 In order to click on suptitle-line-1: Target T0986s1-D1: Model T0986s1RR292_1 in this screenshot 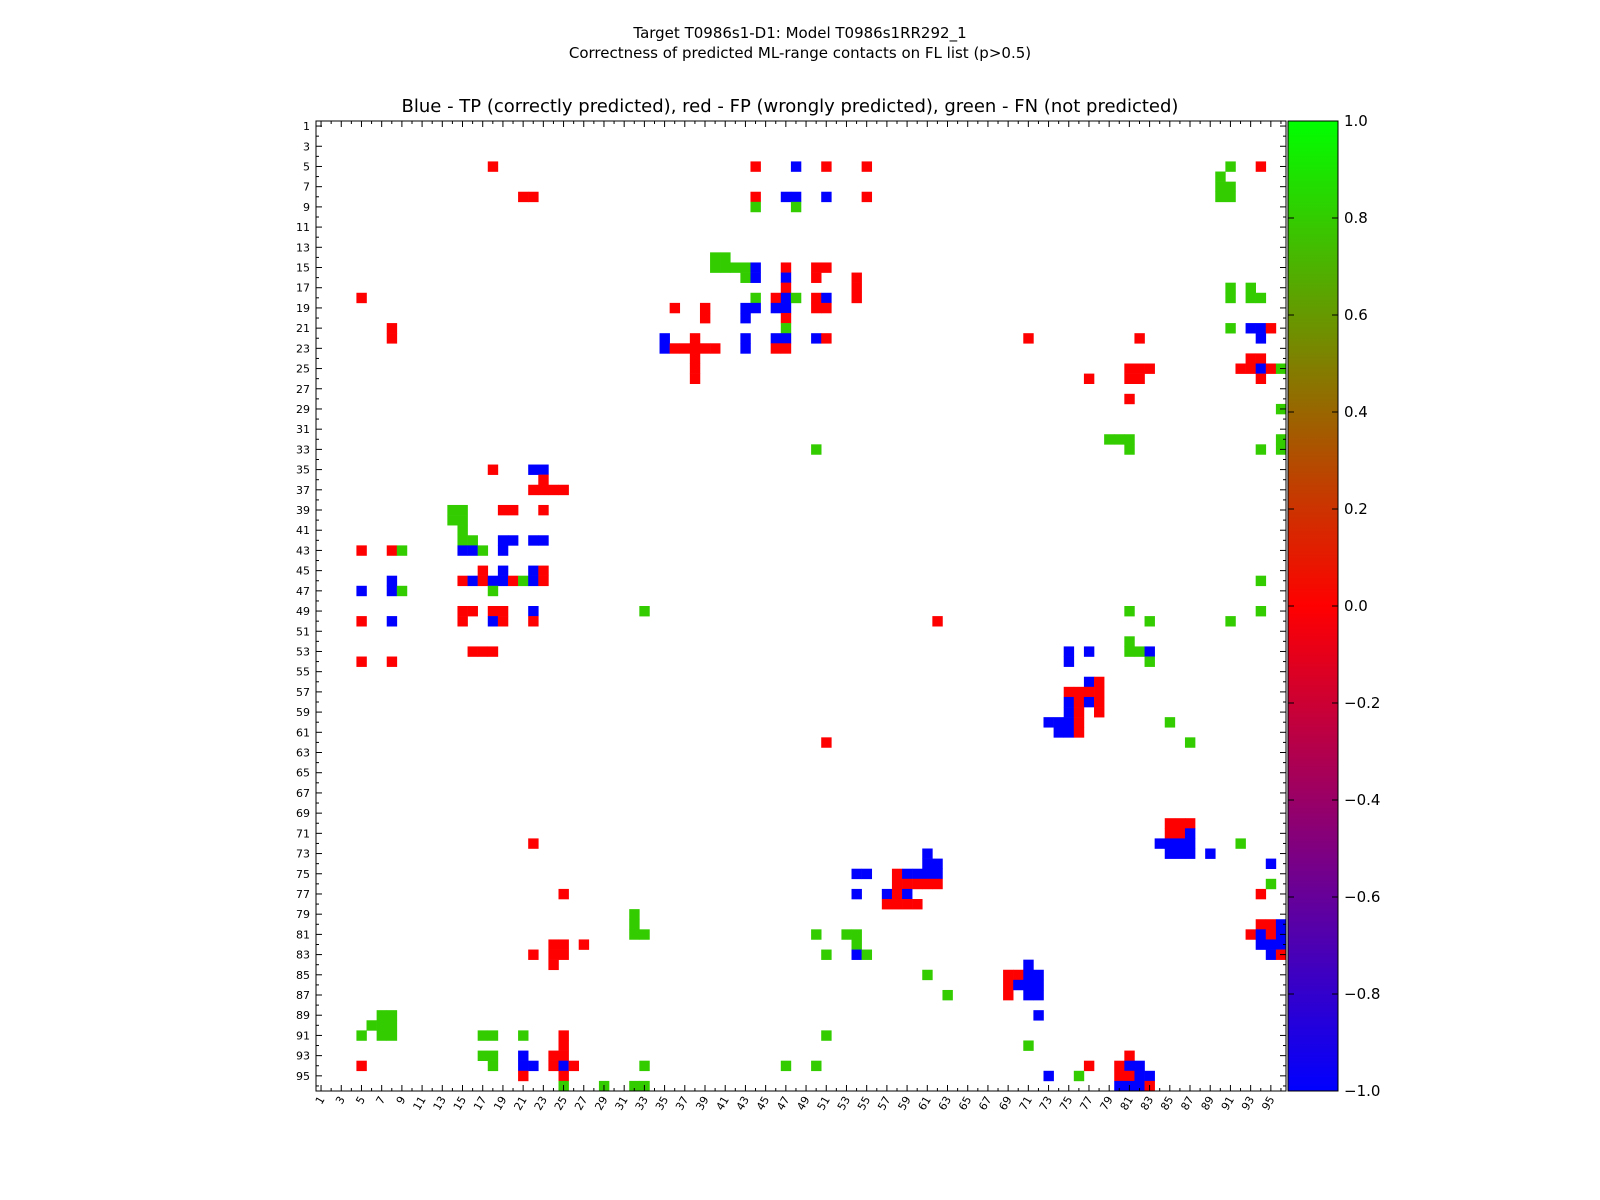, I will do `click(799, 33)`.